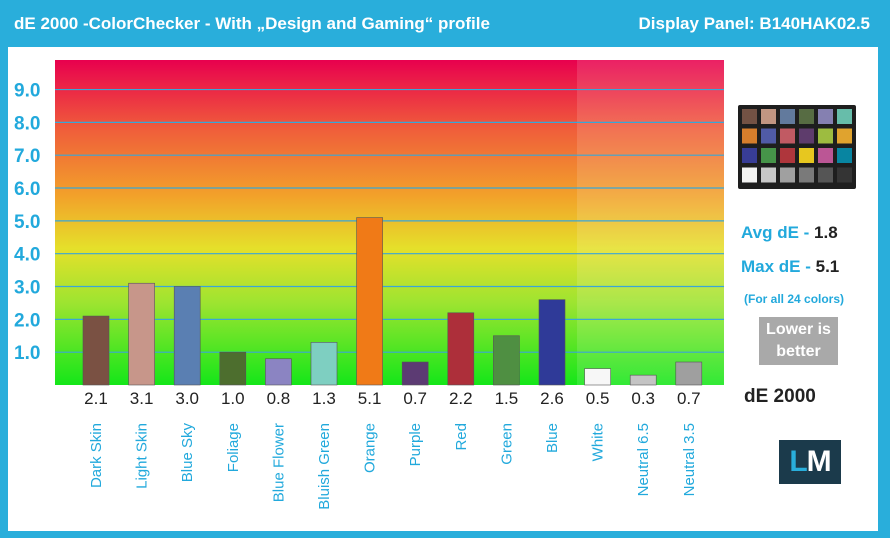  Describe the element at coordinates (142, 456) in the screenshot. I see `category-label: Light Skin` at that location.